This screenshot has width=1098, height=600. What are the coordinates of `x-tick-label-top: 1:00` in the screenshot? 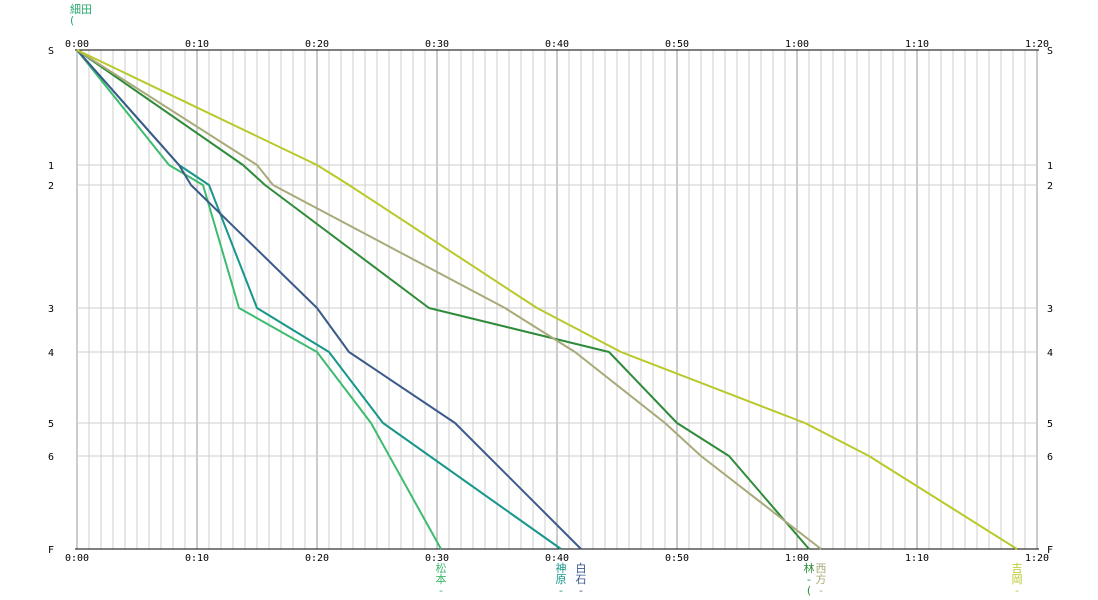 It's located at (797, 44).